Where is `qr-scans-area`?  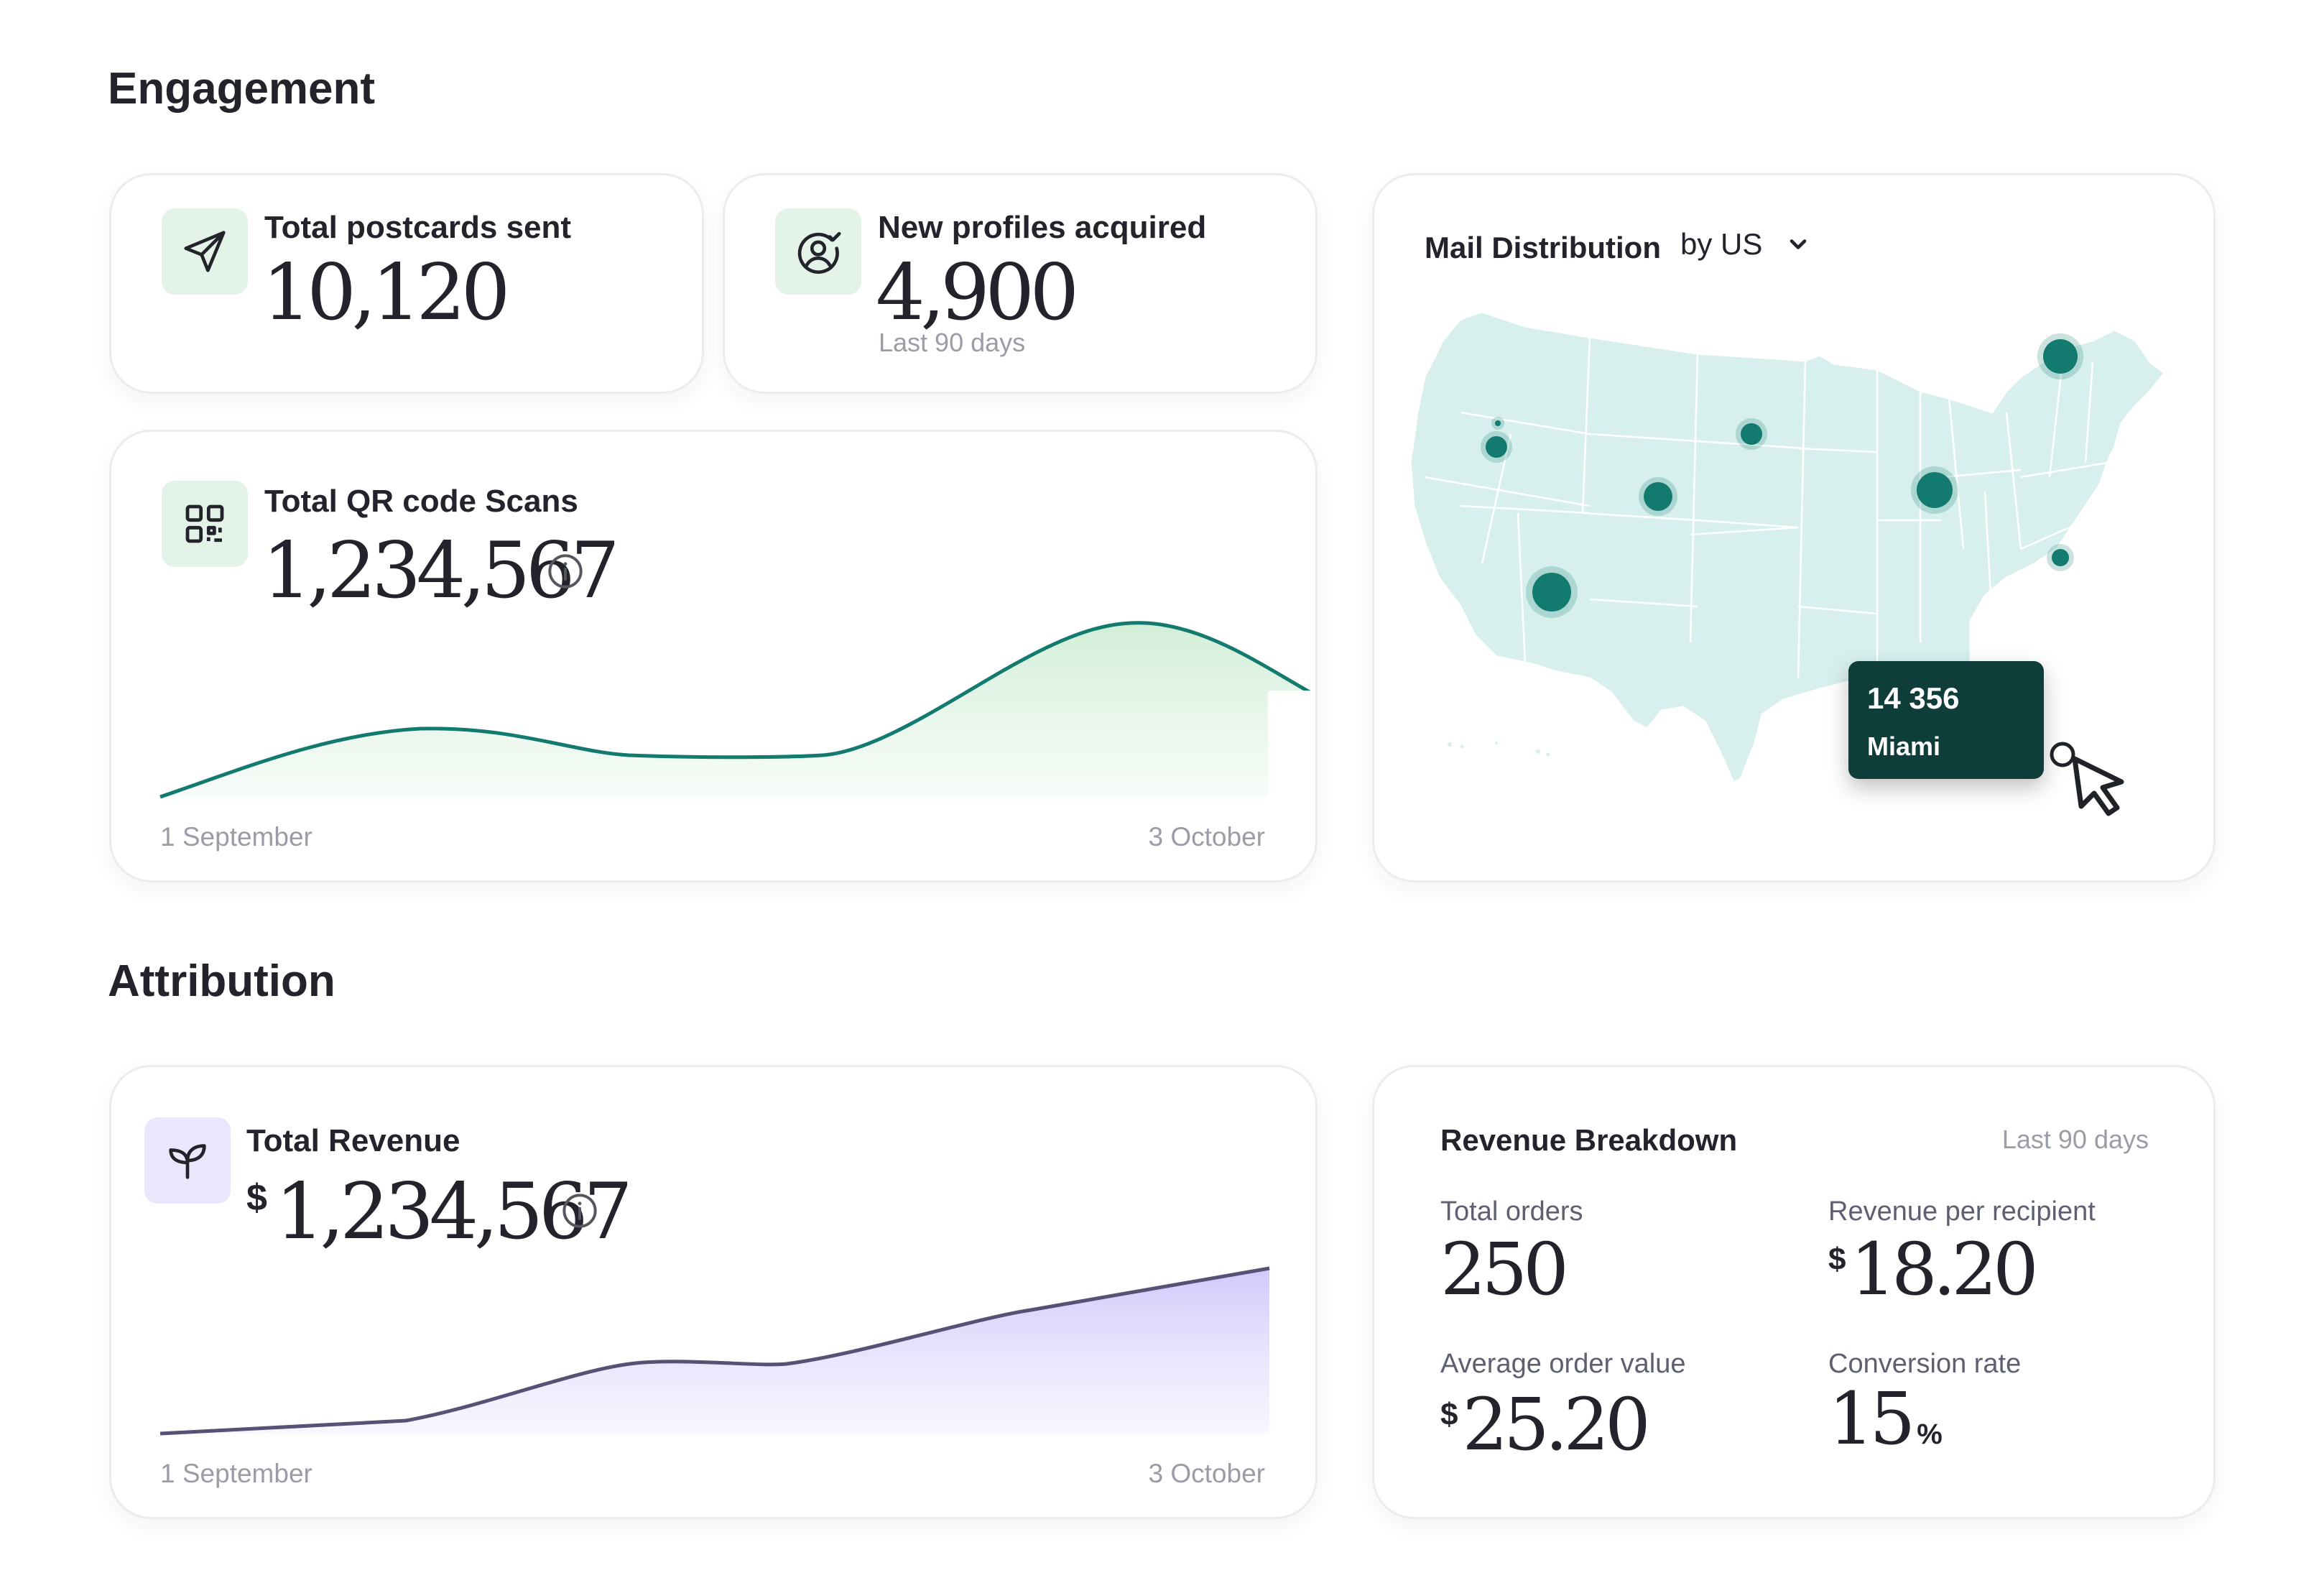
qr-scans-area is located at coordinates (738, 709).